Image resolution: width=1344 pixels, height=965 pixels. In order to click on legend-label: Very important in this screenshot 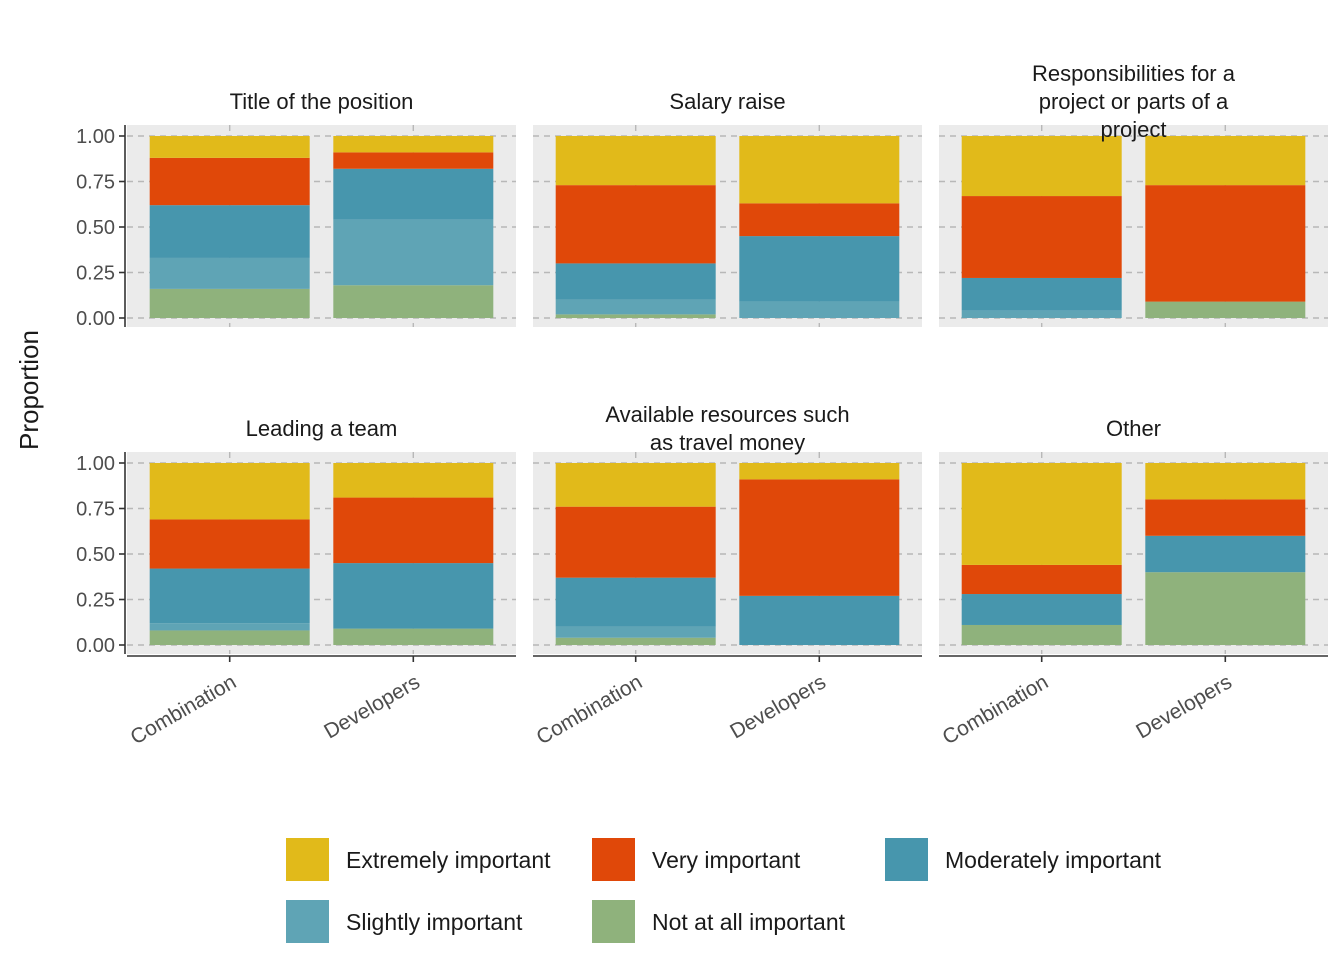, I will do `click(726, 860)`.